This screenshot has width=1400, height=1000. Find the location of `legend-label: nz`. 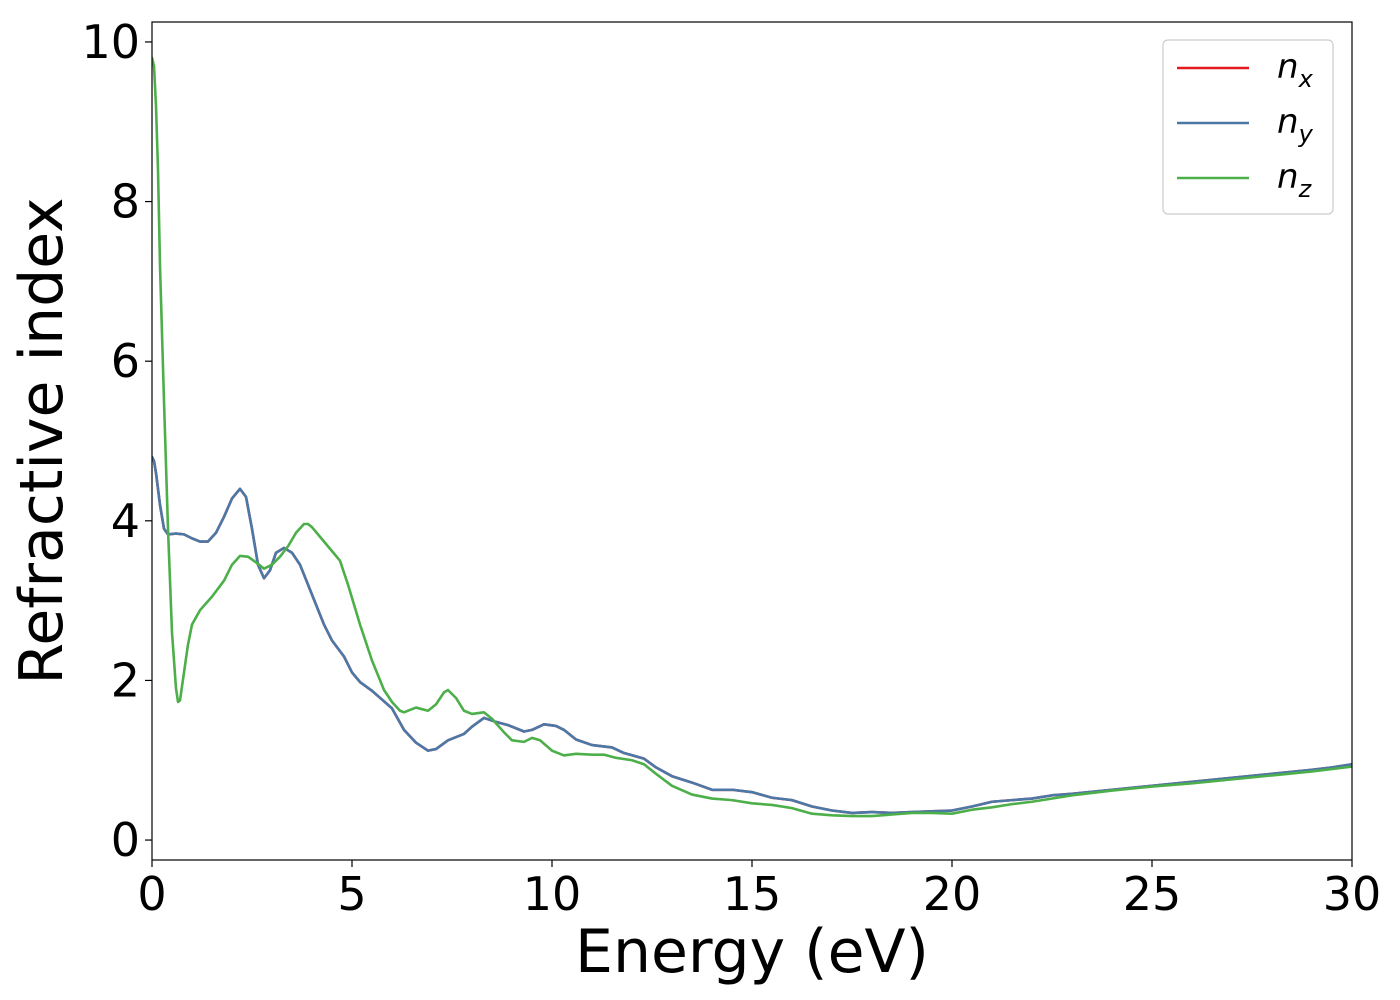

legend-label: nz is located at coordinates (1295, 180).